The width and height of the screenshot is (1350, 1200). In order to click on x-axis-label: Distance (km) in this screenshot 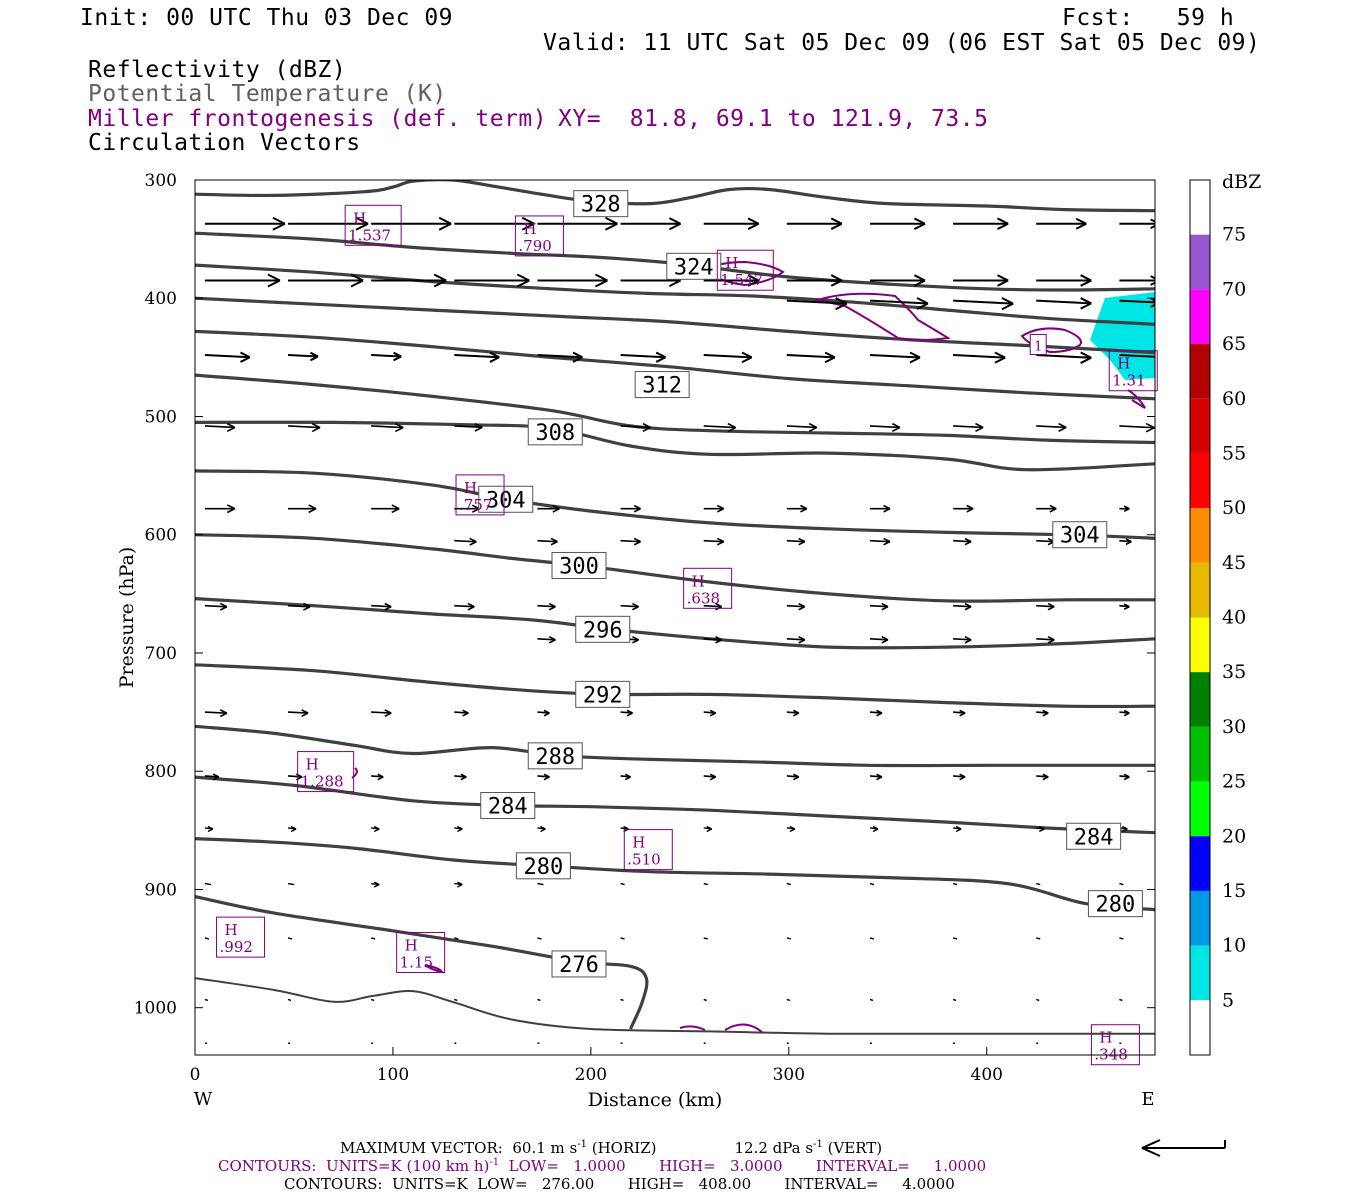, I will do `click(655, 1100)`.